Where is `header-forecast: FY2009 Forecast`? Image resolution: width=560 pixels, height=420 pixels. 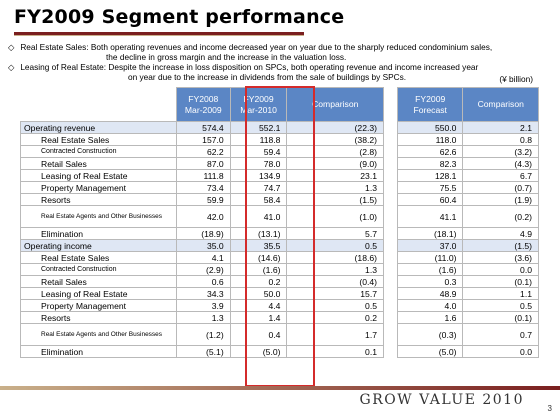
header-forecast: FY2009 Forecast is located at coordinates (430, 104).